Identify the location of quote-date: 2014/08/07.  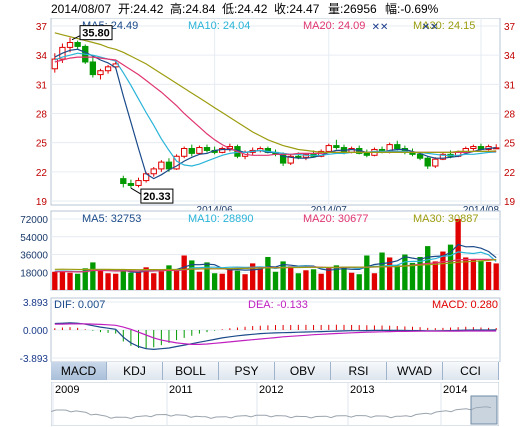
(81, 9).